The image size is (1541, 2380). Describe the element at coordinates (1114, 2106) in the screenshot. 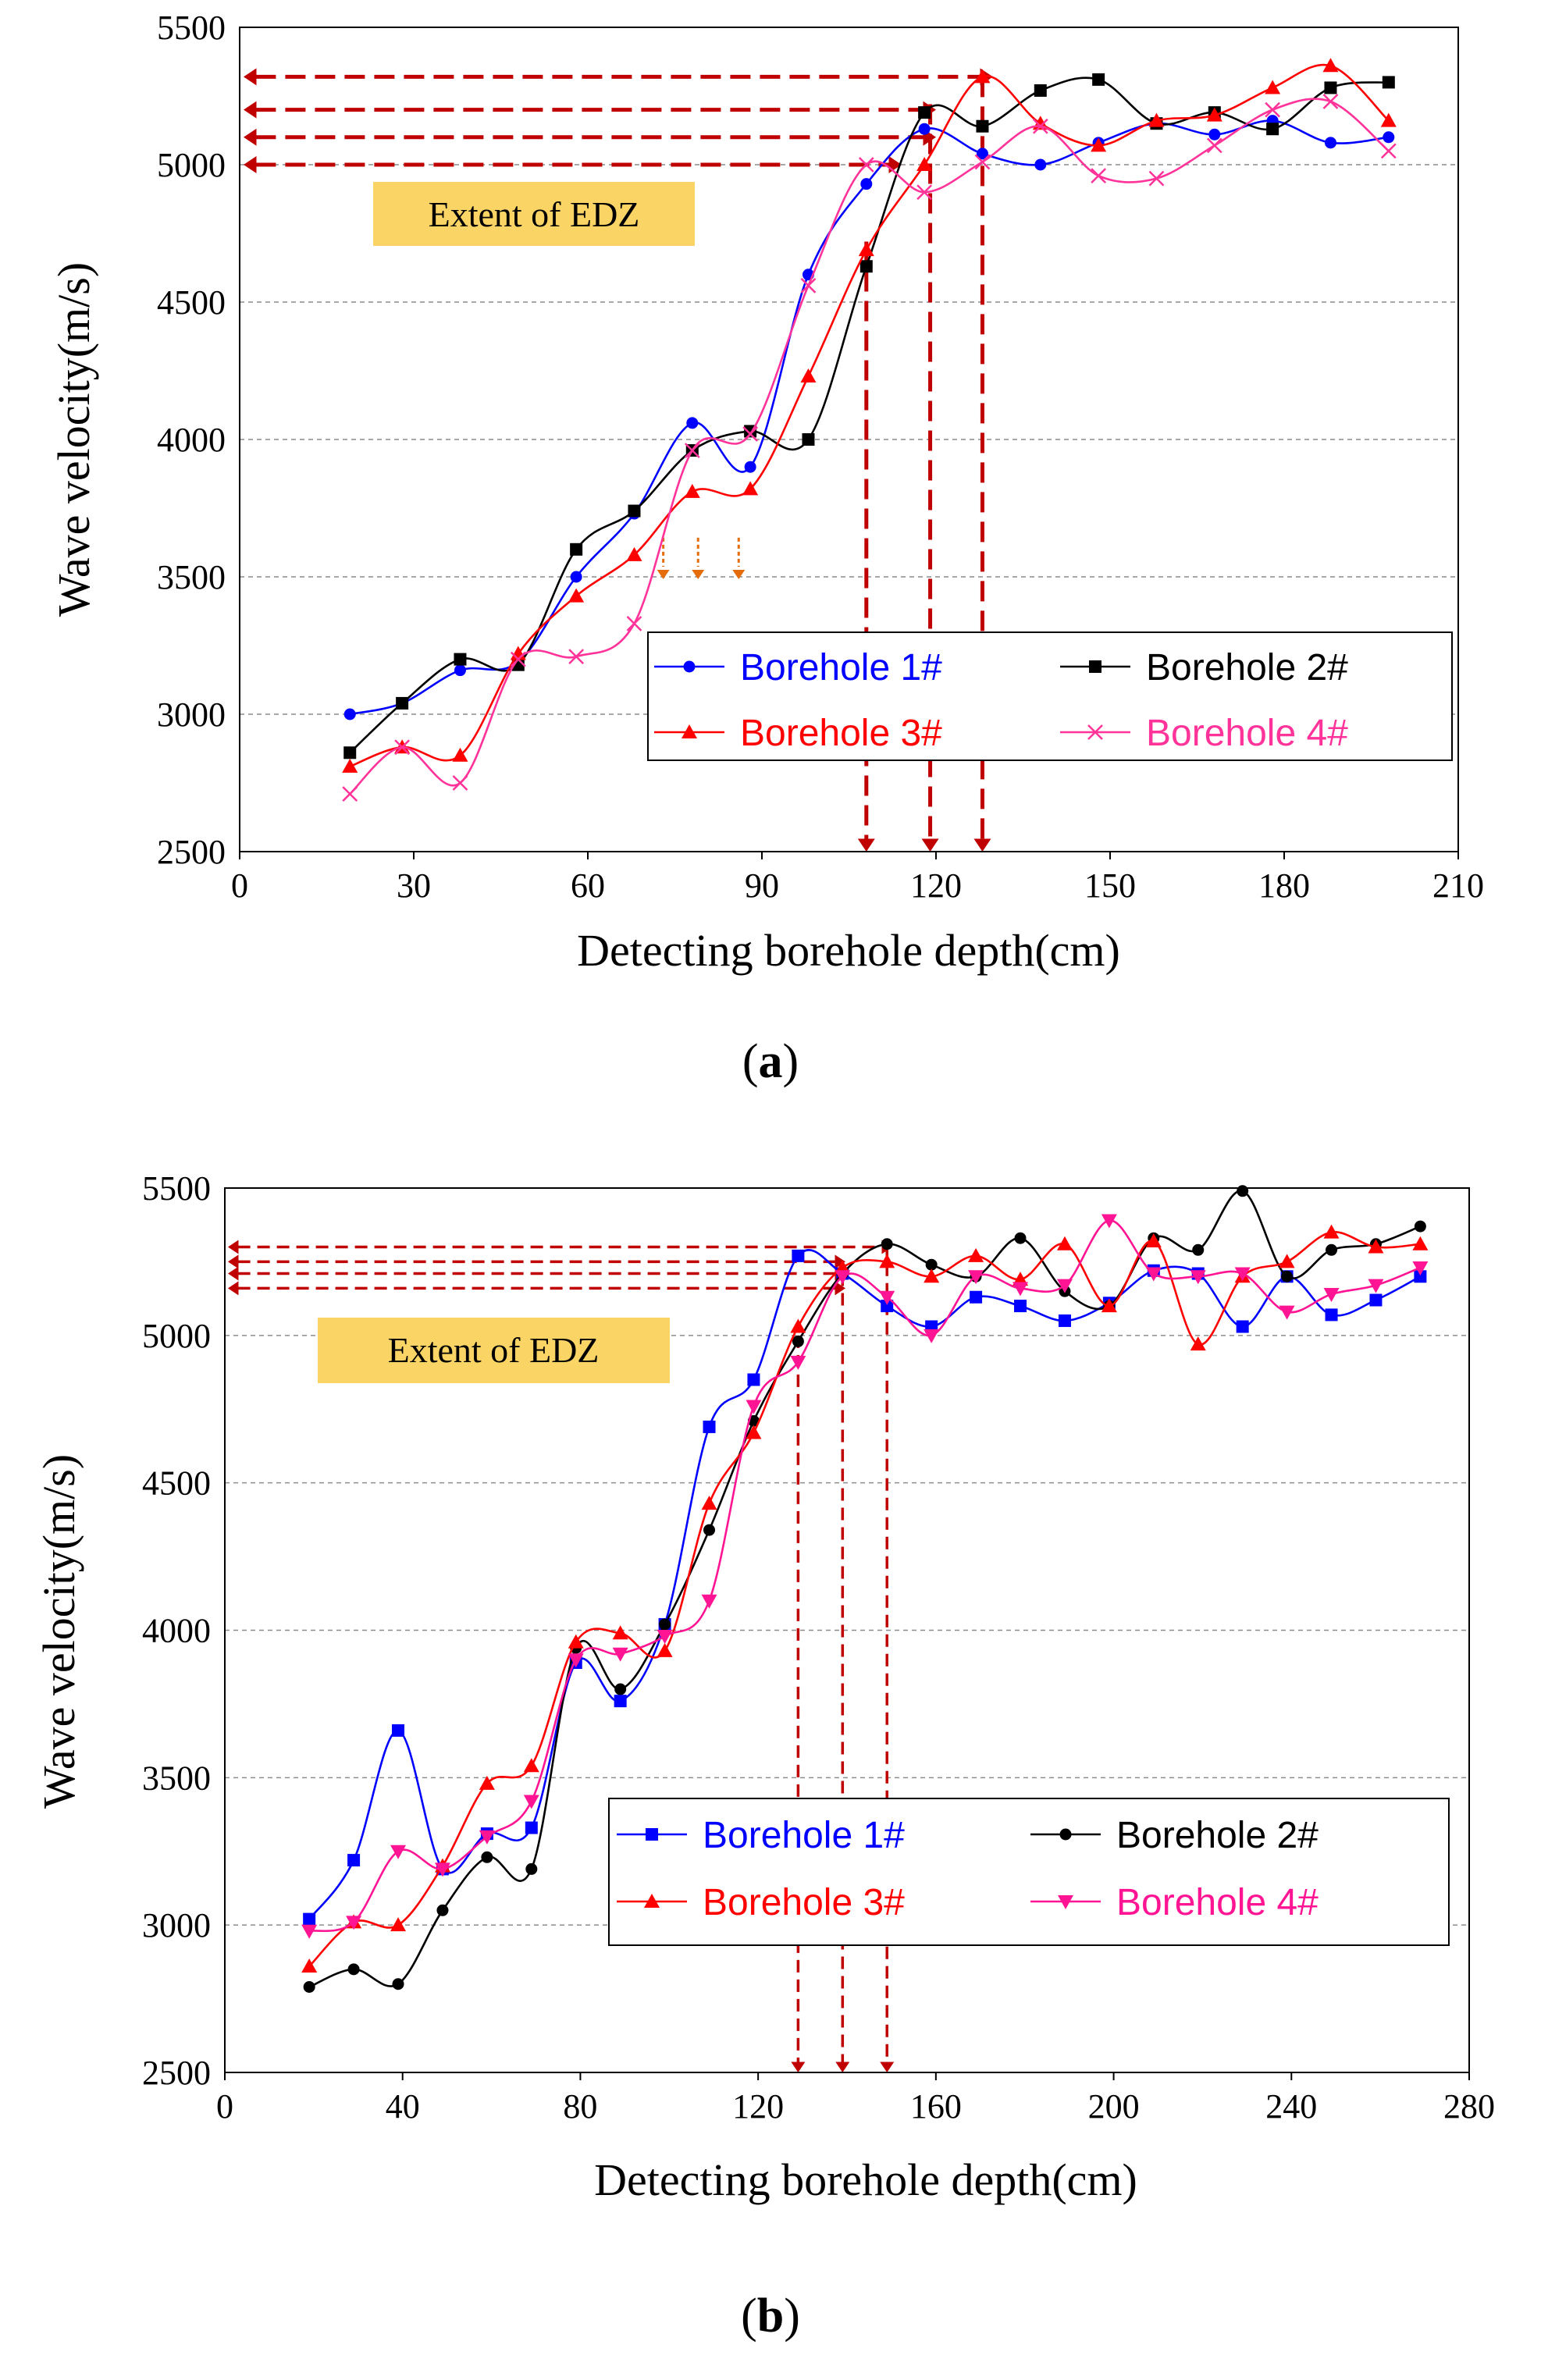

I see `x-tick-label: 200` at that location.